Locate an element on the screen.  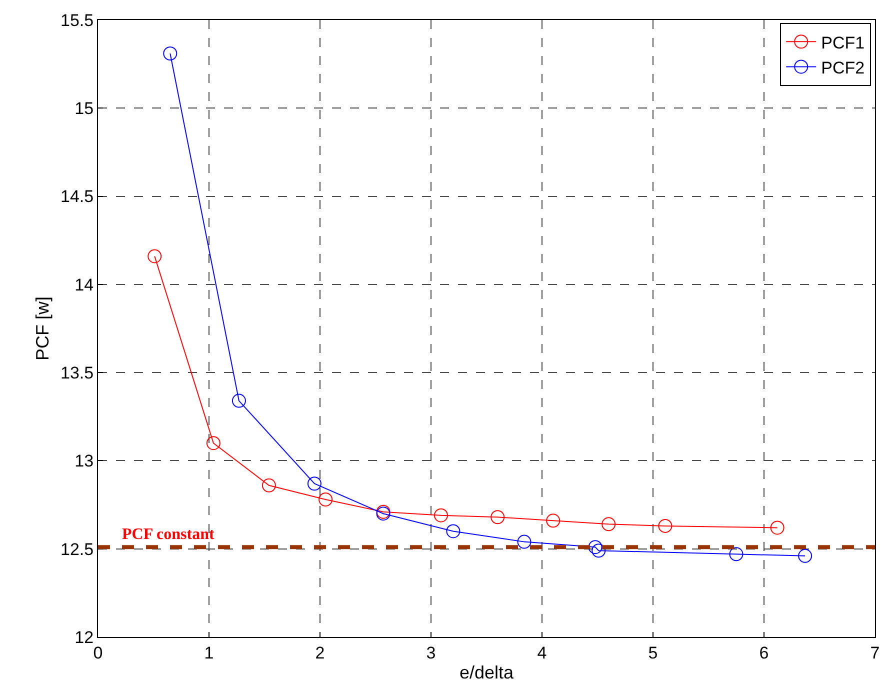
legend-label: PCF1 is located at coordinates (843, 42).